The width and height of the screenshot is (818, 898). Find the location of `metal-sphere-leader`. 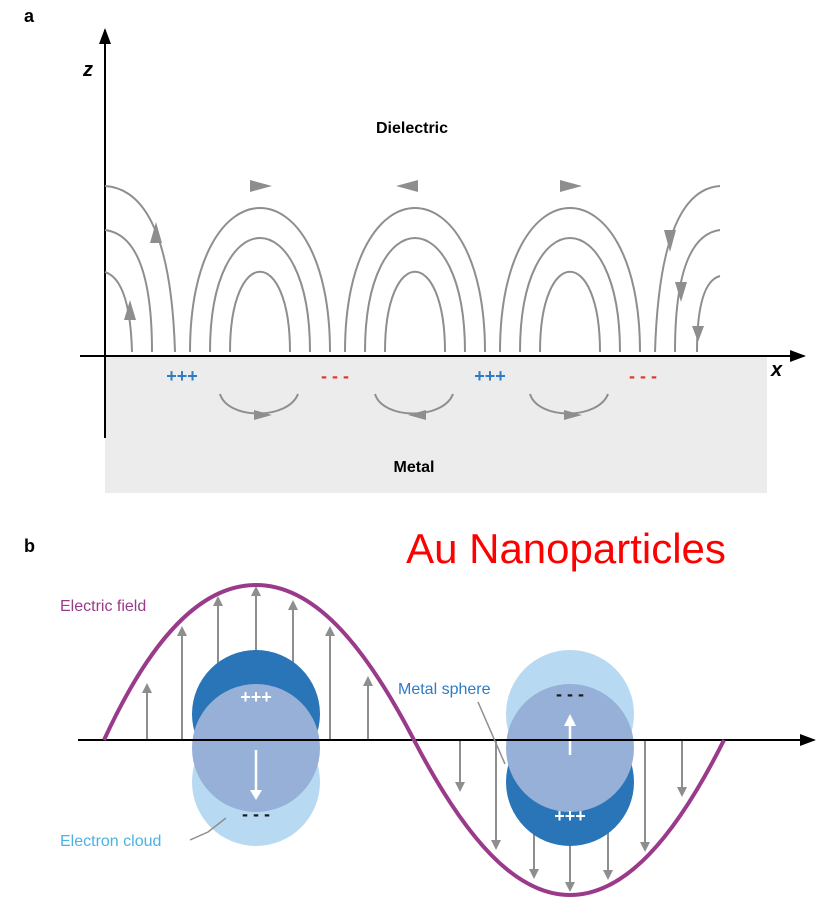

metal-sphere-leader is located at coordinates (491, 733).